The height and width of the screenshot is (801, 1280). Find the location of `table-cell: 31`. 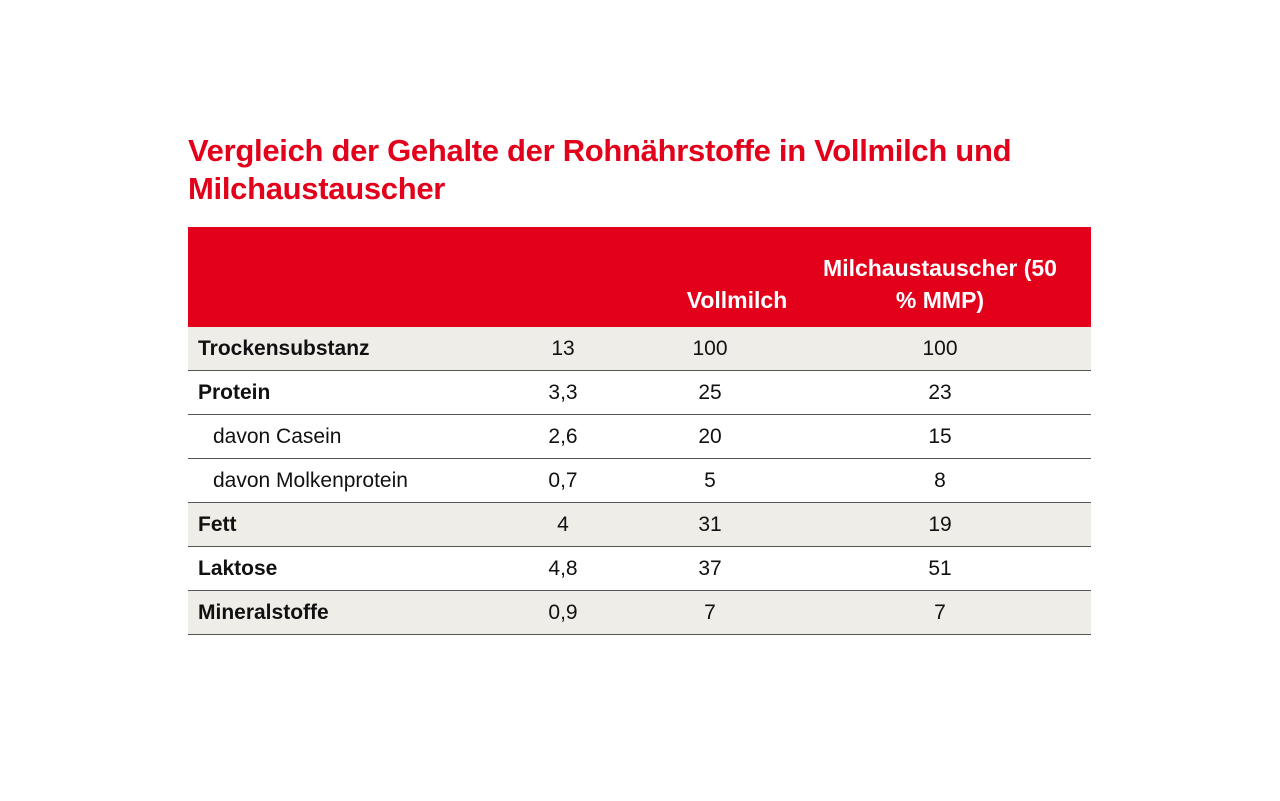

table-cell: 31 is located at coordinates (710, 524).